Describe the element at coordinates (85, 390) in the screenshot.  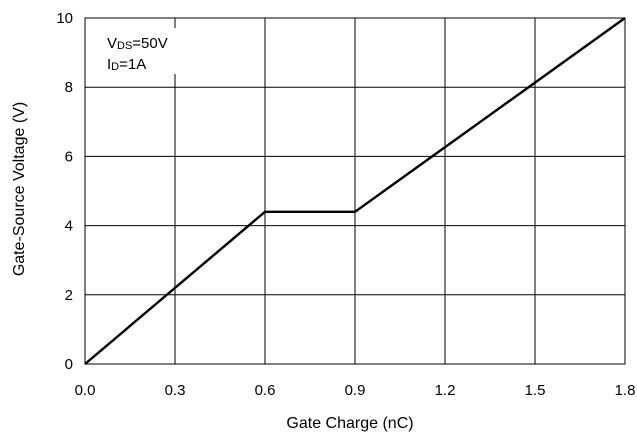
I see `x-tick-label-0: 0.0` at that location.